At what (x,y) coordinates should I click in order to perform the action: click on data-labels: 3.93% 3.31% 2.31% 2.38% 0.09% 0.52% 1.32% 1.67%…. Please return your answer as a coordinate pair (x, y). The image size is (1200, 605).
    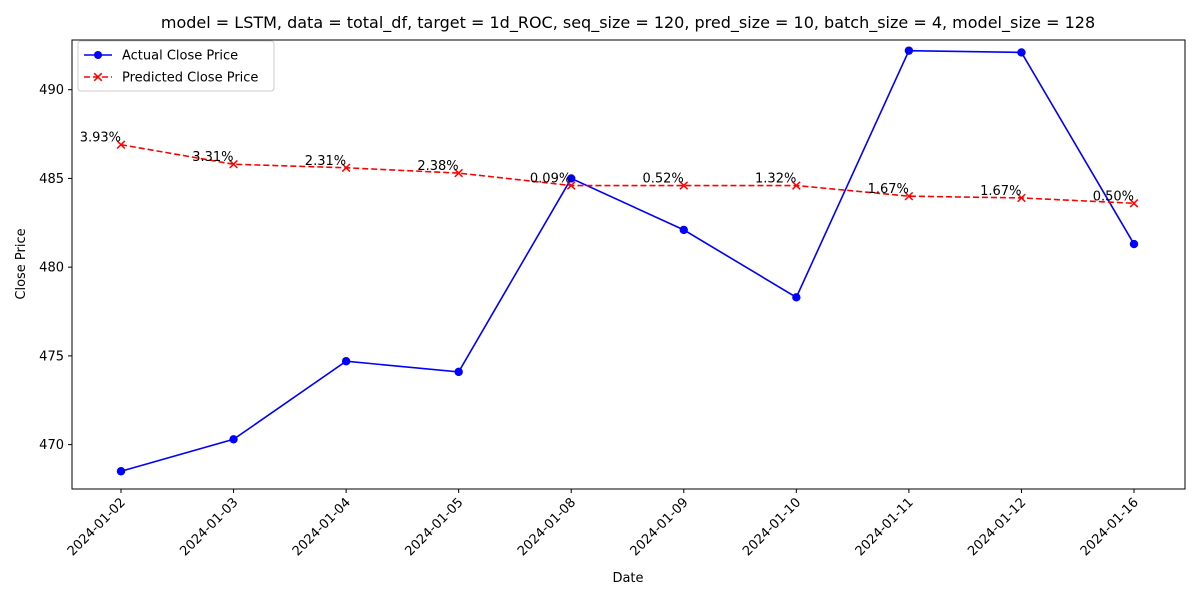
    Looking at the image, I should click on (607, 168).